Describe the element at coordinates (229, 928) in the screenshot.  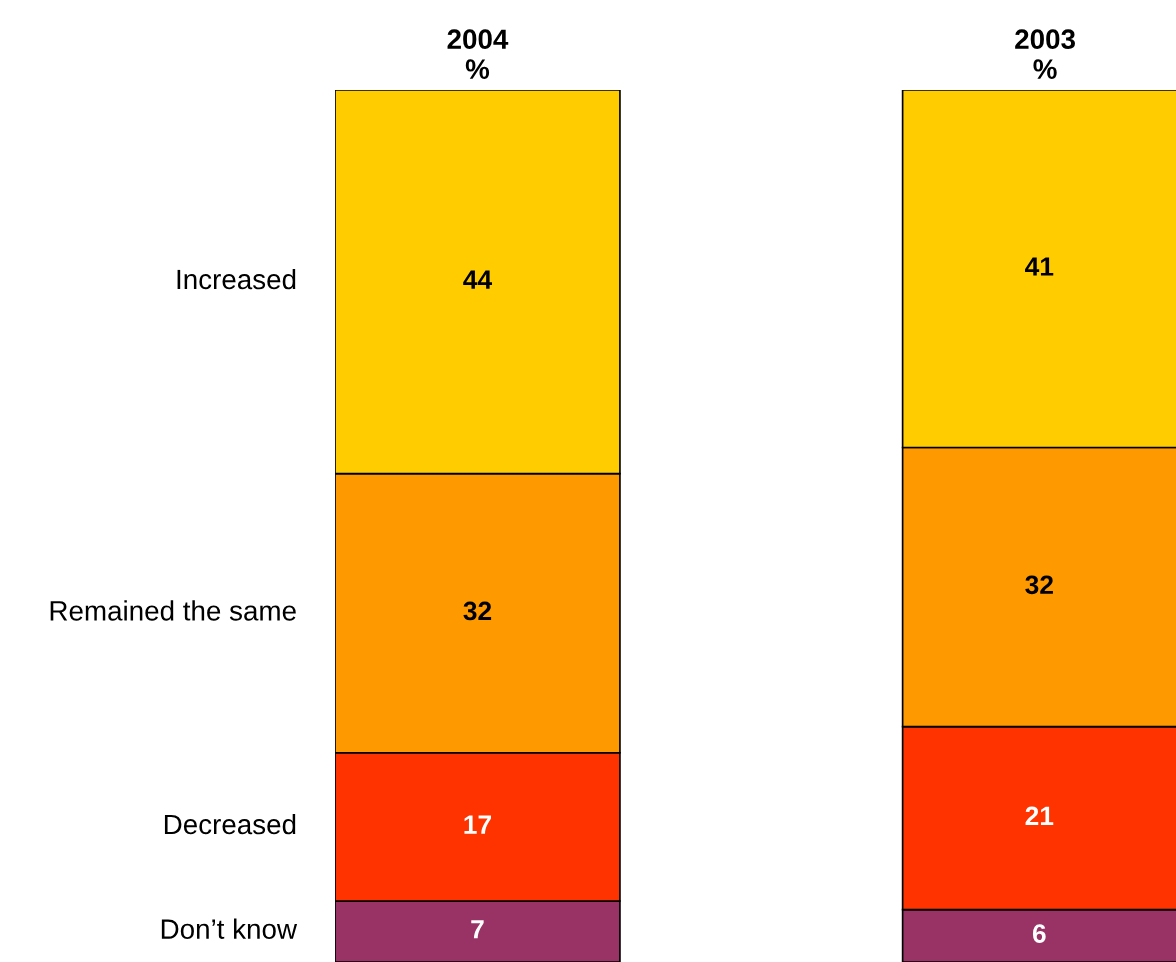
I see `series-label: Don’t know` at that location.